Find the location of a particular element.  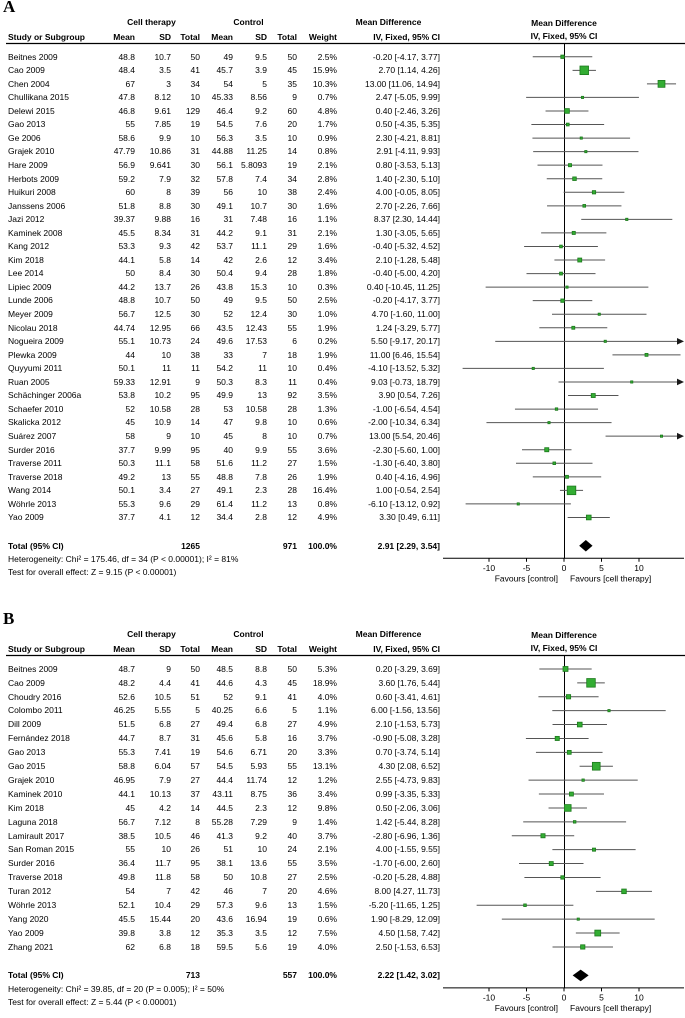

cell-mean2: 44.5 is located at coordinates (224, 807).